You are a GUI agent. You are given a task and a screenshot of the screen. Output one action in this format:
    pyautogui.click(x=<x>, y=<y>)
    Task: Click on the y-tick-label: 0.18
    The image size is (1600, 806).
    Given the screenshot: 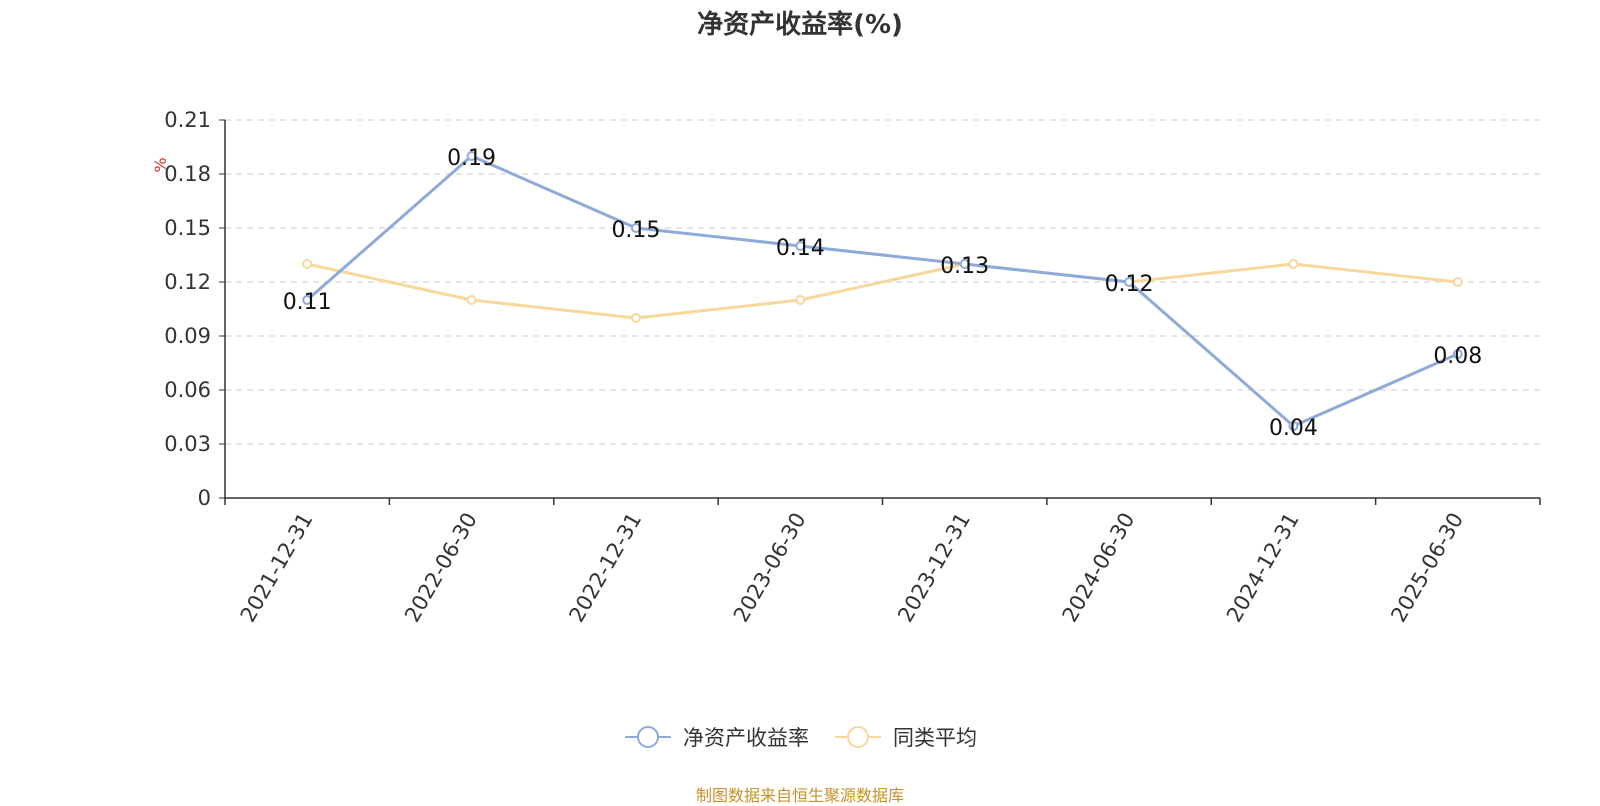 What is the action you would take?
    pyautogui.click(x=187, y=174)
    